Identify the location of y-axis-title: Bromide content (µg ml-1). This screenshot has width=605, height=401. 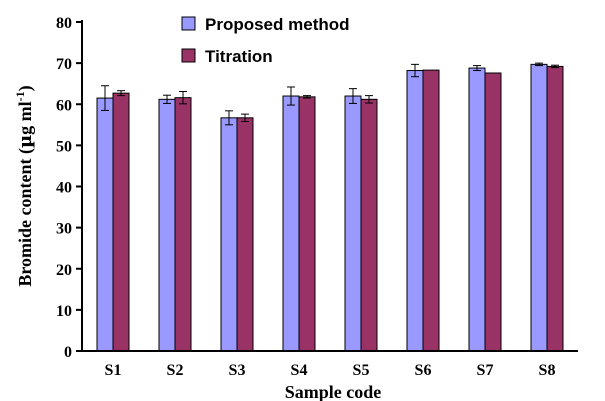
(24, 185).